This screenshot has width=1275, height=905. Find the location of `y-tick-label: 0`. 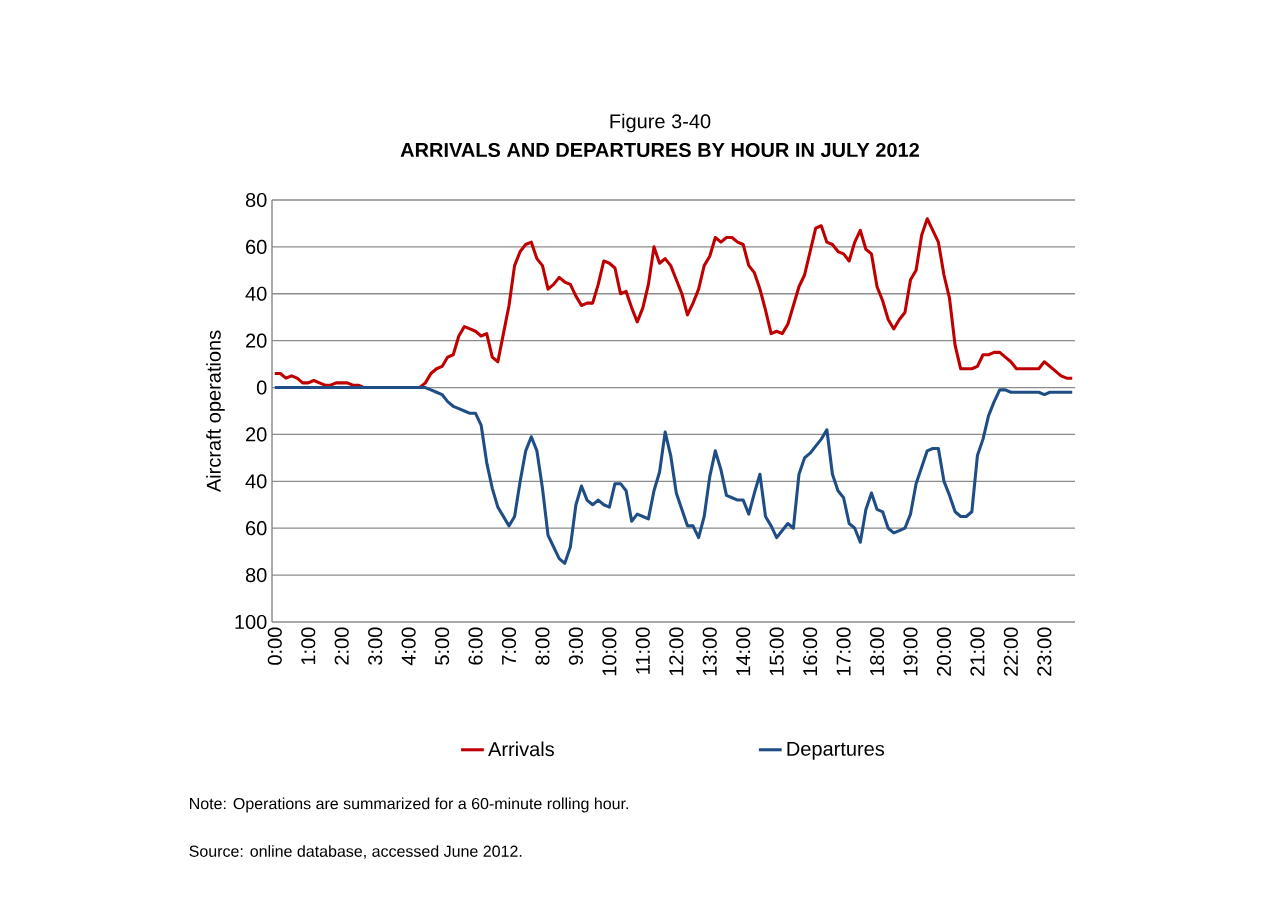

y-tick-label: 0 is located at coordinates (261, 387).